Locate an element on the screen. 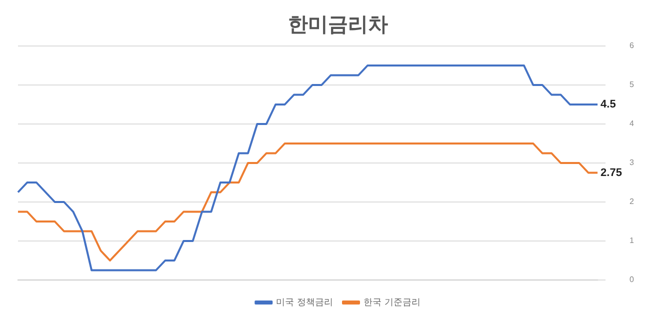  data-label: 2.75 is located at coordinates (611, 172).